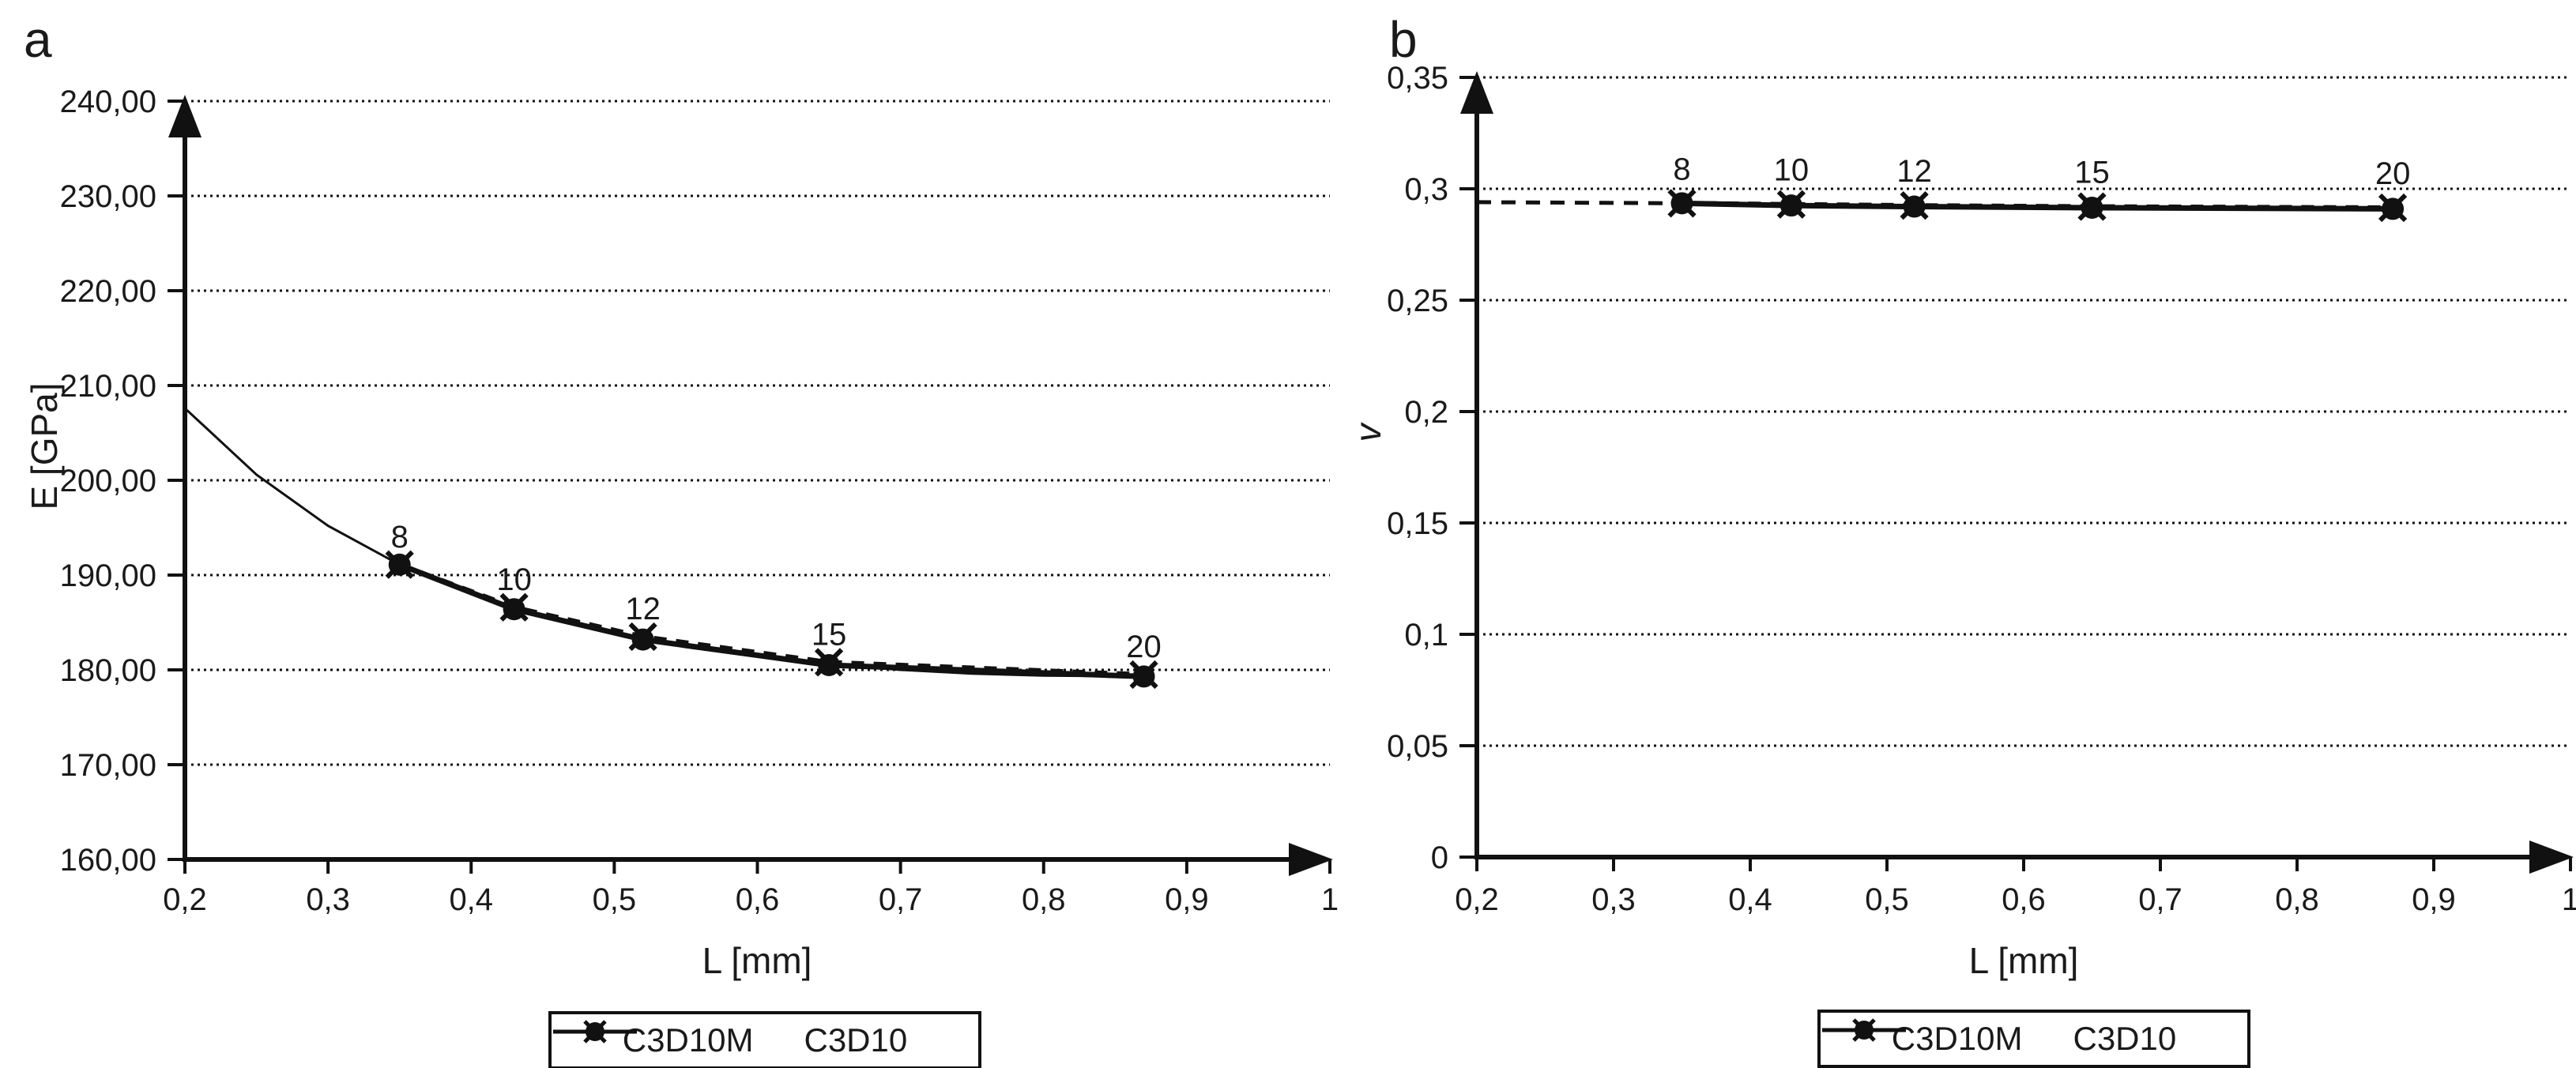 The height and width of the screenshot is (1068, 2576). I want to click on y-tick-label: 0,35, so click(1417, 78).